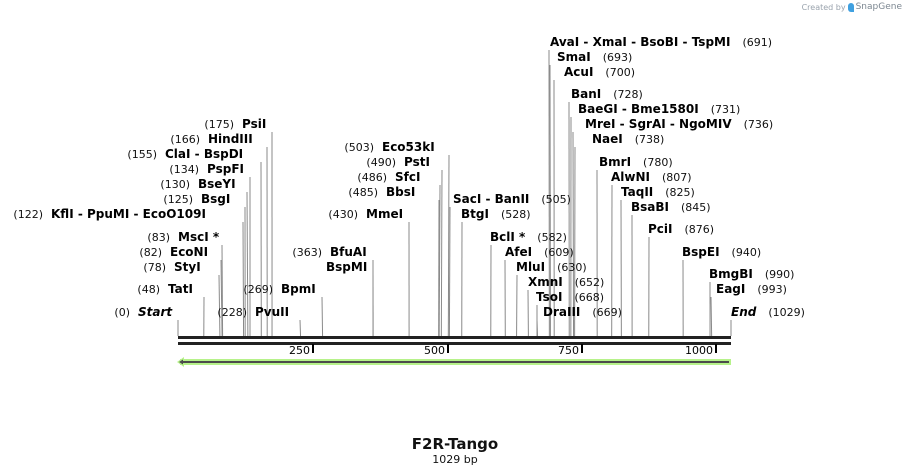  What do you see at coordinates (681, 229) in the screenshot?
I see `enzyme-site-label: PciI (876)` at bounding box center [681, 229].